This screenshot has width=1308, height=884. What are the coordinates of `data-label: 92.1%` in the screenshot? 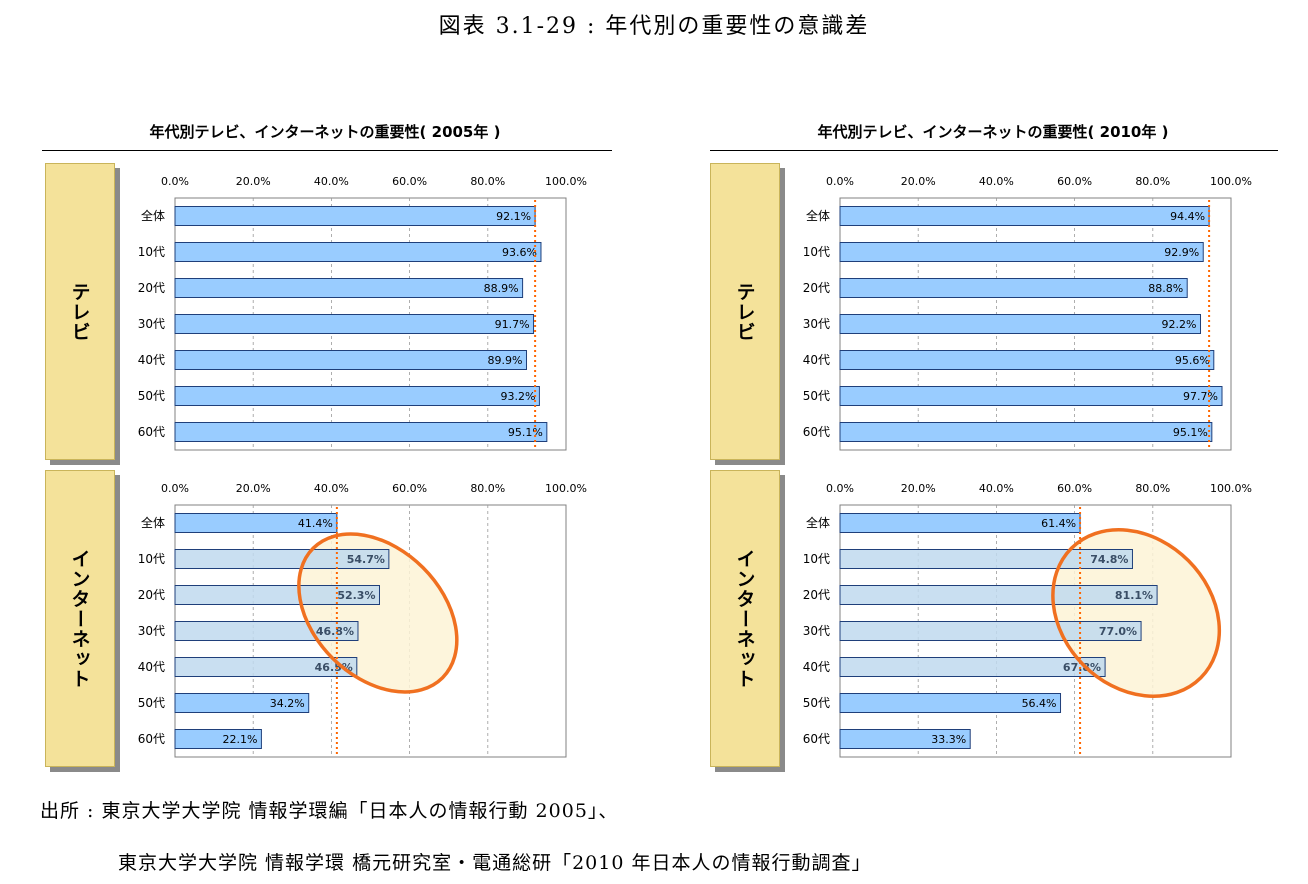 It's located at (513, 216).